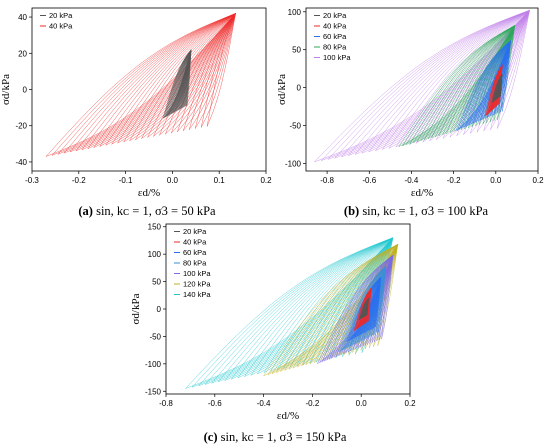 This screenshot has width=550, height=448. I want to click on chart-a-caption: (a) sin, kᴄ = 1, σ3 = 50 kPa, so click(147, 211).